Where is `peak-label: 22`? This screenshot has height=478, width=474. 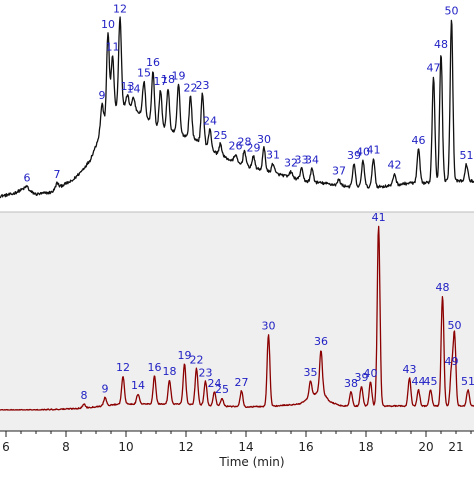 peak-label: 22 is located at coordinates (197, 360).